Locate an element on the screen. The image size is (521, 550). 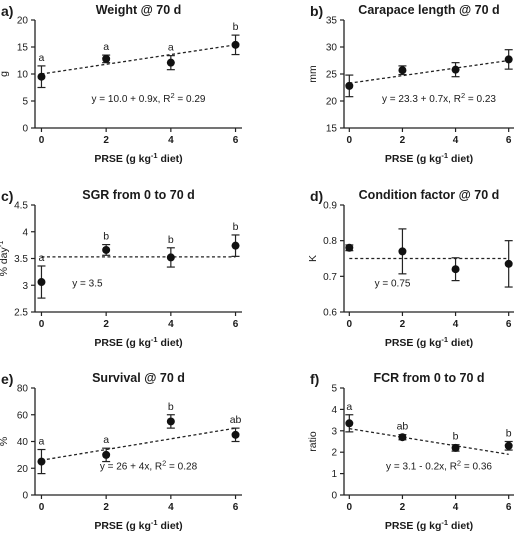
y-tick-label: 2.5 is located at coordinates (21, 313).